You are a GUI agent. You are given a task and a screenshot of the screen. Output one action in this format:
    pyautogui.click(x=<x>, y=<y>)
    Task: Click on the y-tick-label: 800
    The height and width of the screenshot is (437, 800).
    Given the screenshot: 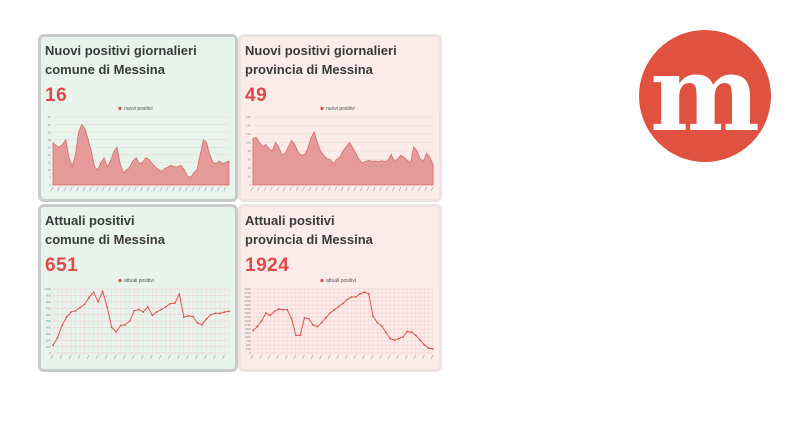 What is the action you would take?
    pyautogui.click(x=48, y=302)
    